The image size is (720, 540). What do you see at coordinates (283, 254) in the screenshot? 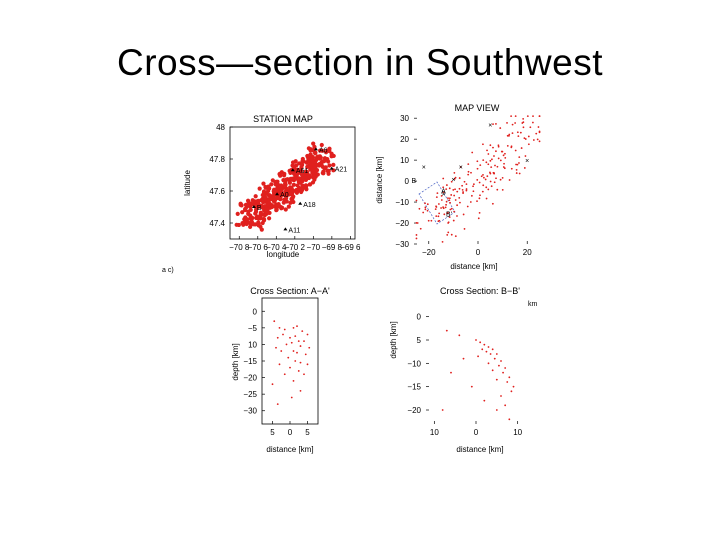
I see `station-map-xlabel: longitude` at bounding box center [283, 254].